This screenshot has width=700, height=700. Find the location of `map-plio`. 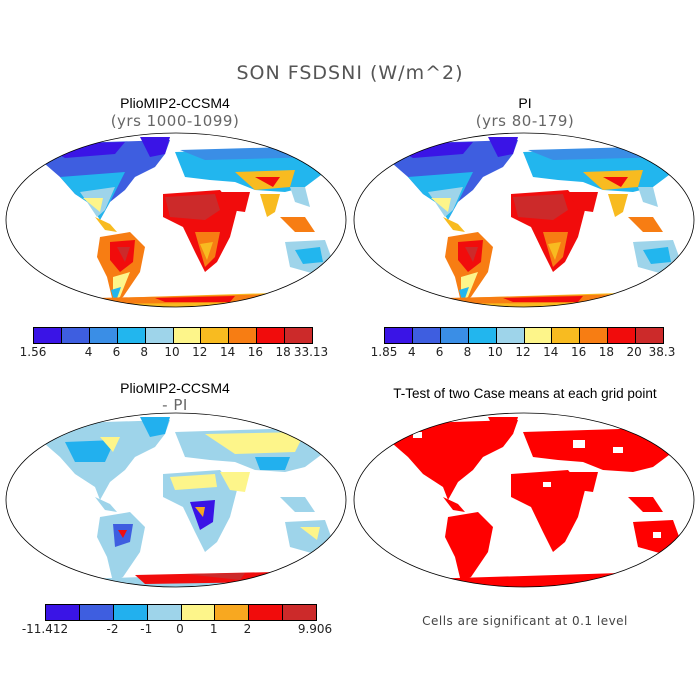

map-plio is located at coordinates (176, 220).